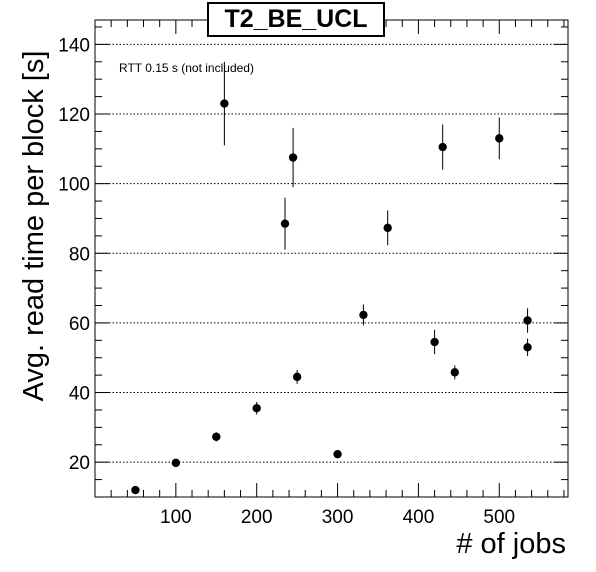 The image size is (596, 572). What do you see at coordinates (176, 517) in the screenshot?
I see `x-tick-label: 100` at bounding box center [176, 517].